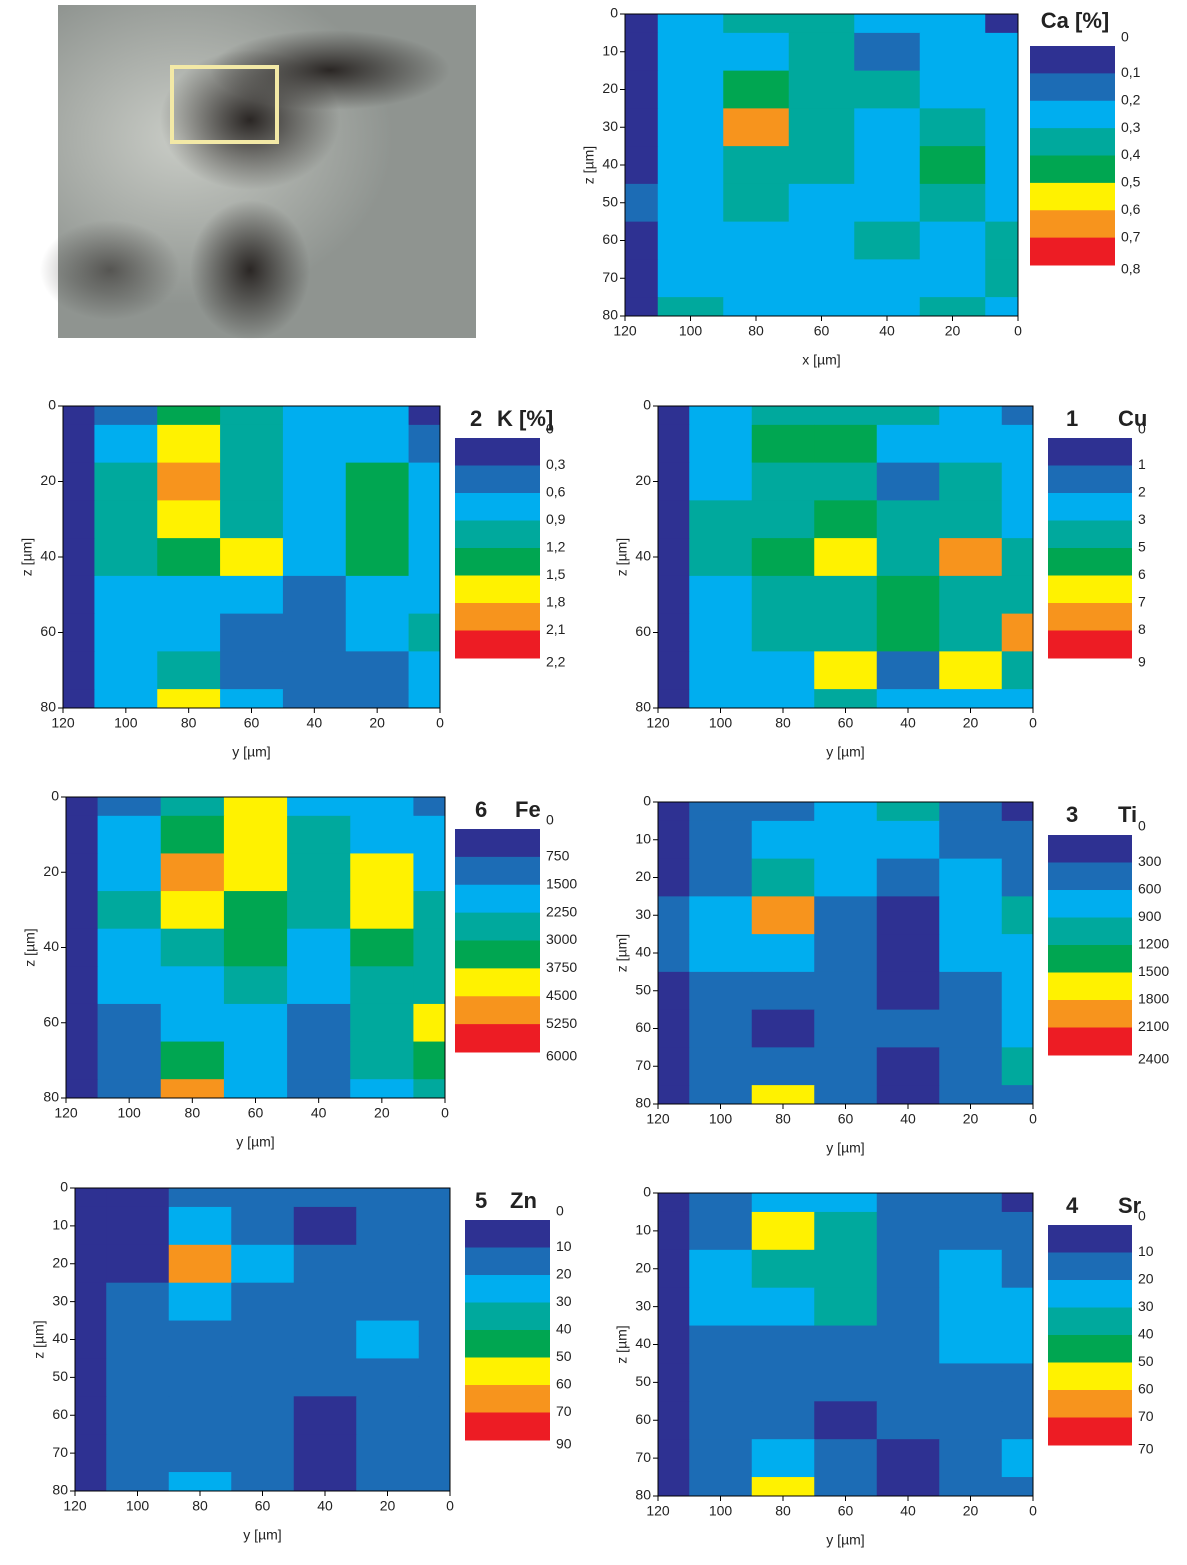 This screenshot has height=1565, width=1187. What do you see at coordinates (1131, 209) in the screenshot?
I see `colorbar-label: 0,6` at bounding box center [1131, 209].